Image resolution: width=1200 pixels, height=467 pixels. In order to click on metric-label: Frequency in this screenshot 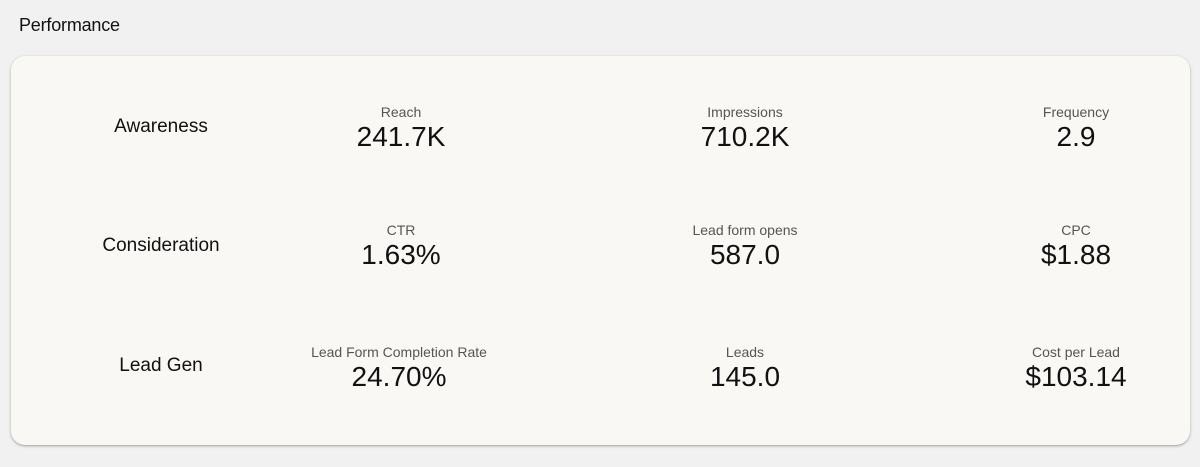, I will do `click(1076, 112)`.